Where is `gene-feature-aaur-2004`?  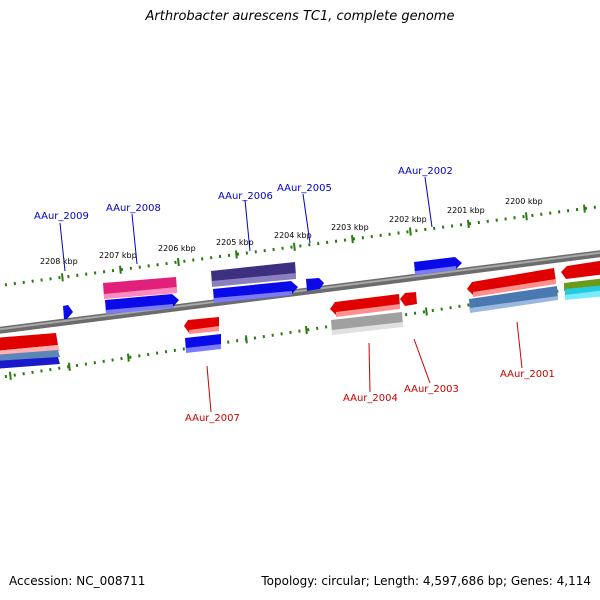
gene-feature-aaur-2004 is located at coordinates (365, 304).